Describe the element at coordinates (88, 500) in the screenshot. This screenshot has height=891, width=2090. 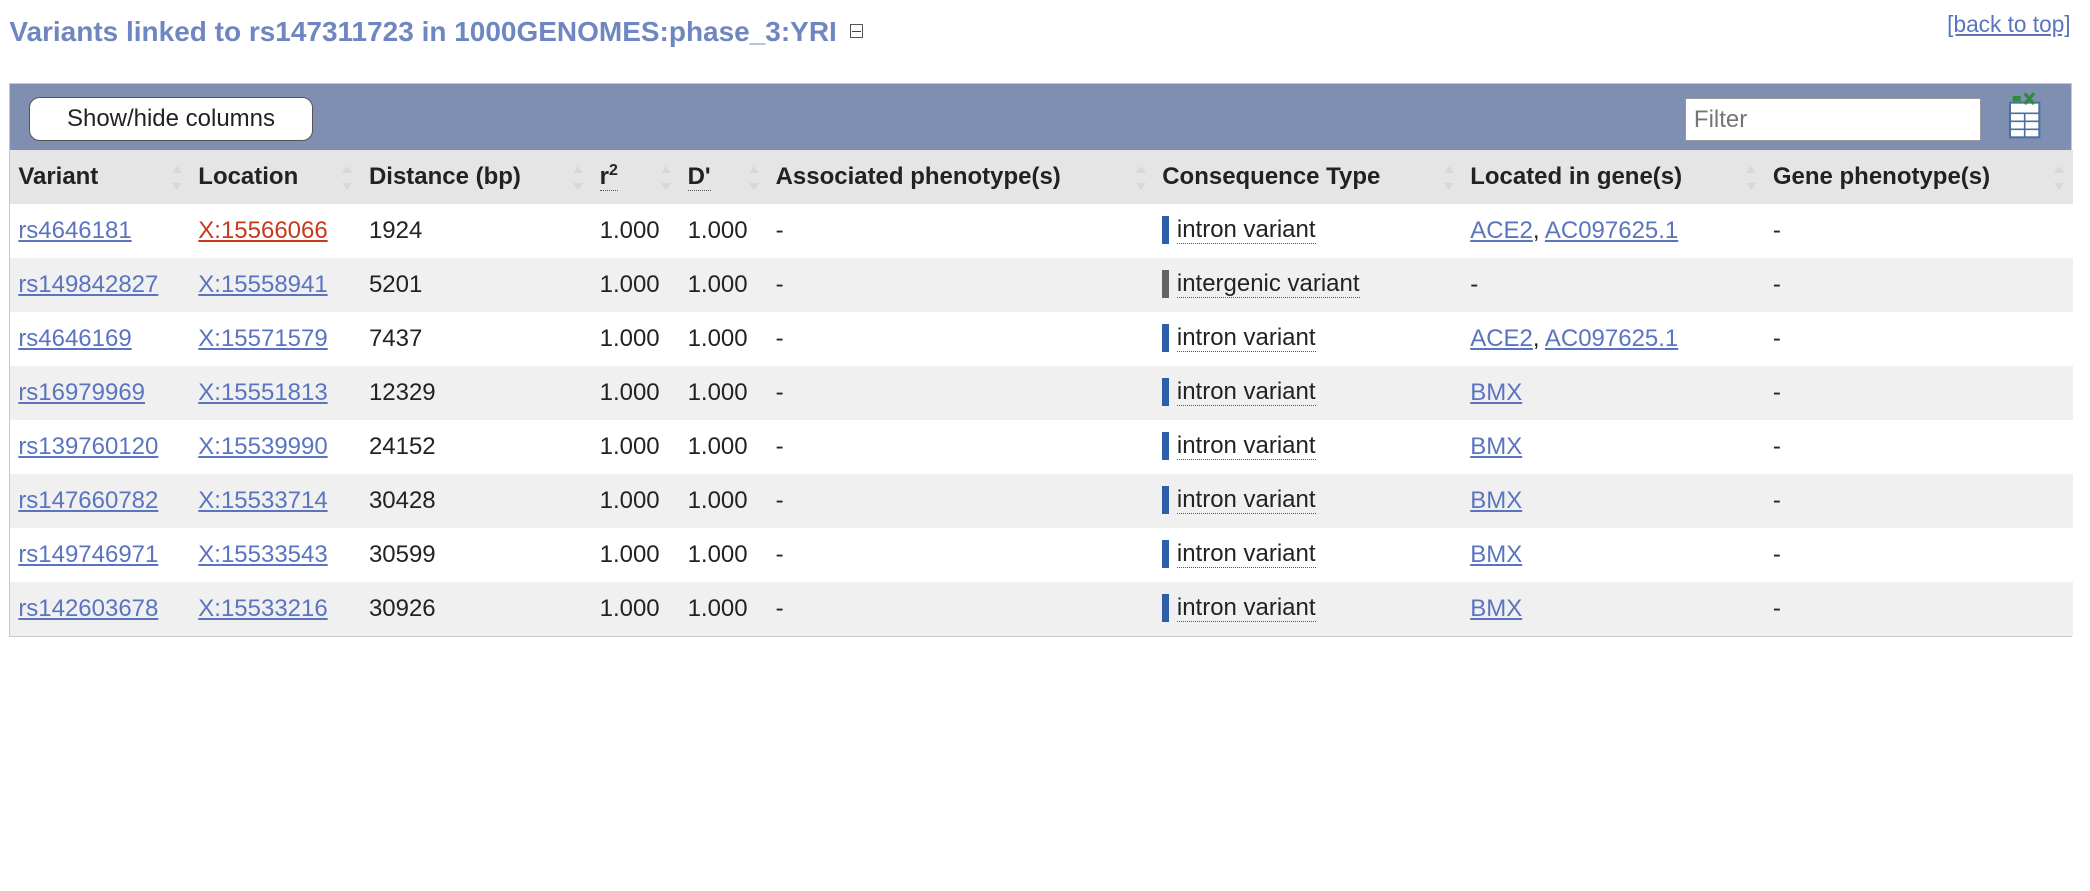
I see `variant-link: rs147660782` at that location.